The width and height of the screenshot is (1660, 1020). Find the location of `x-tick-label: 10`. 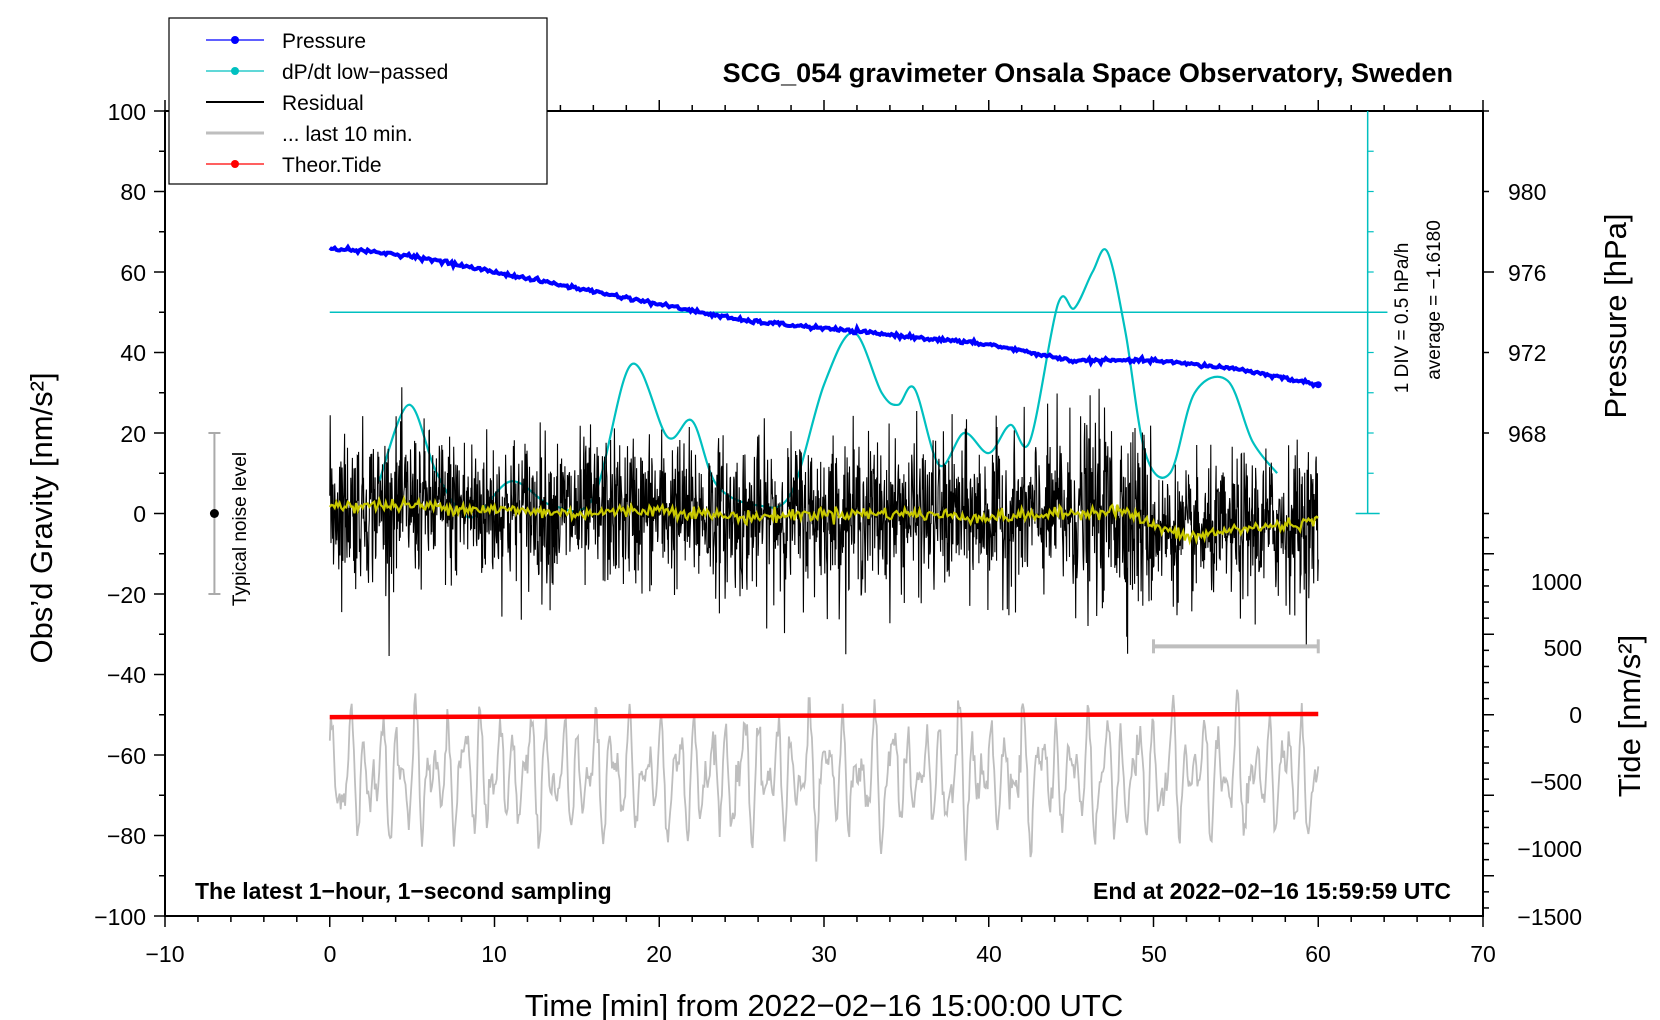

x-tick-label: 10 is located at coordinates (494, 954).